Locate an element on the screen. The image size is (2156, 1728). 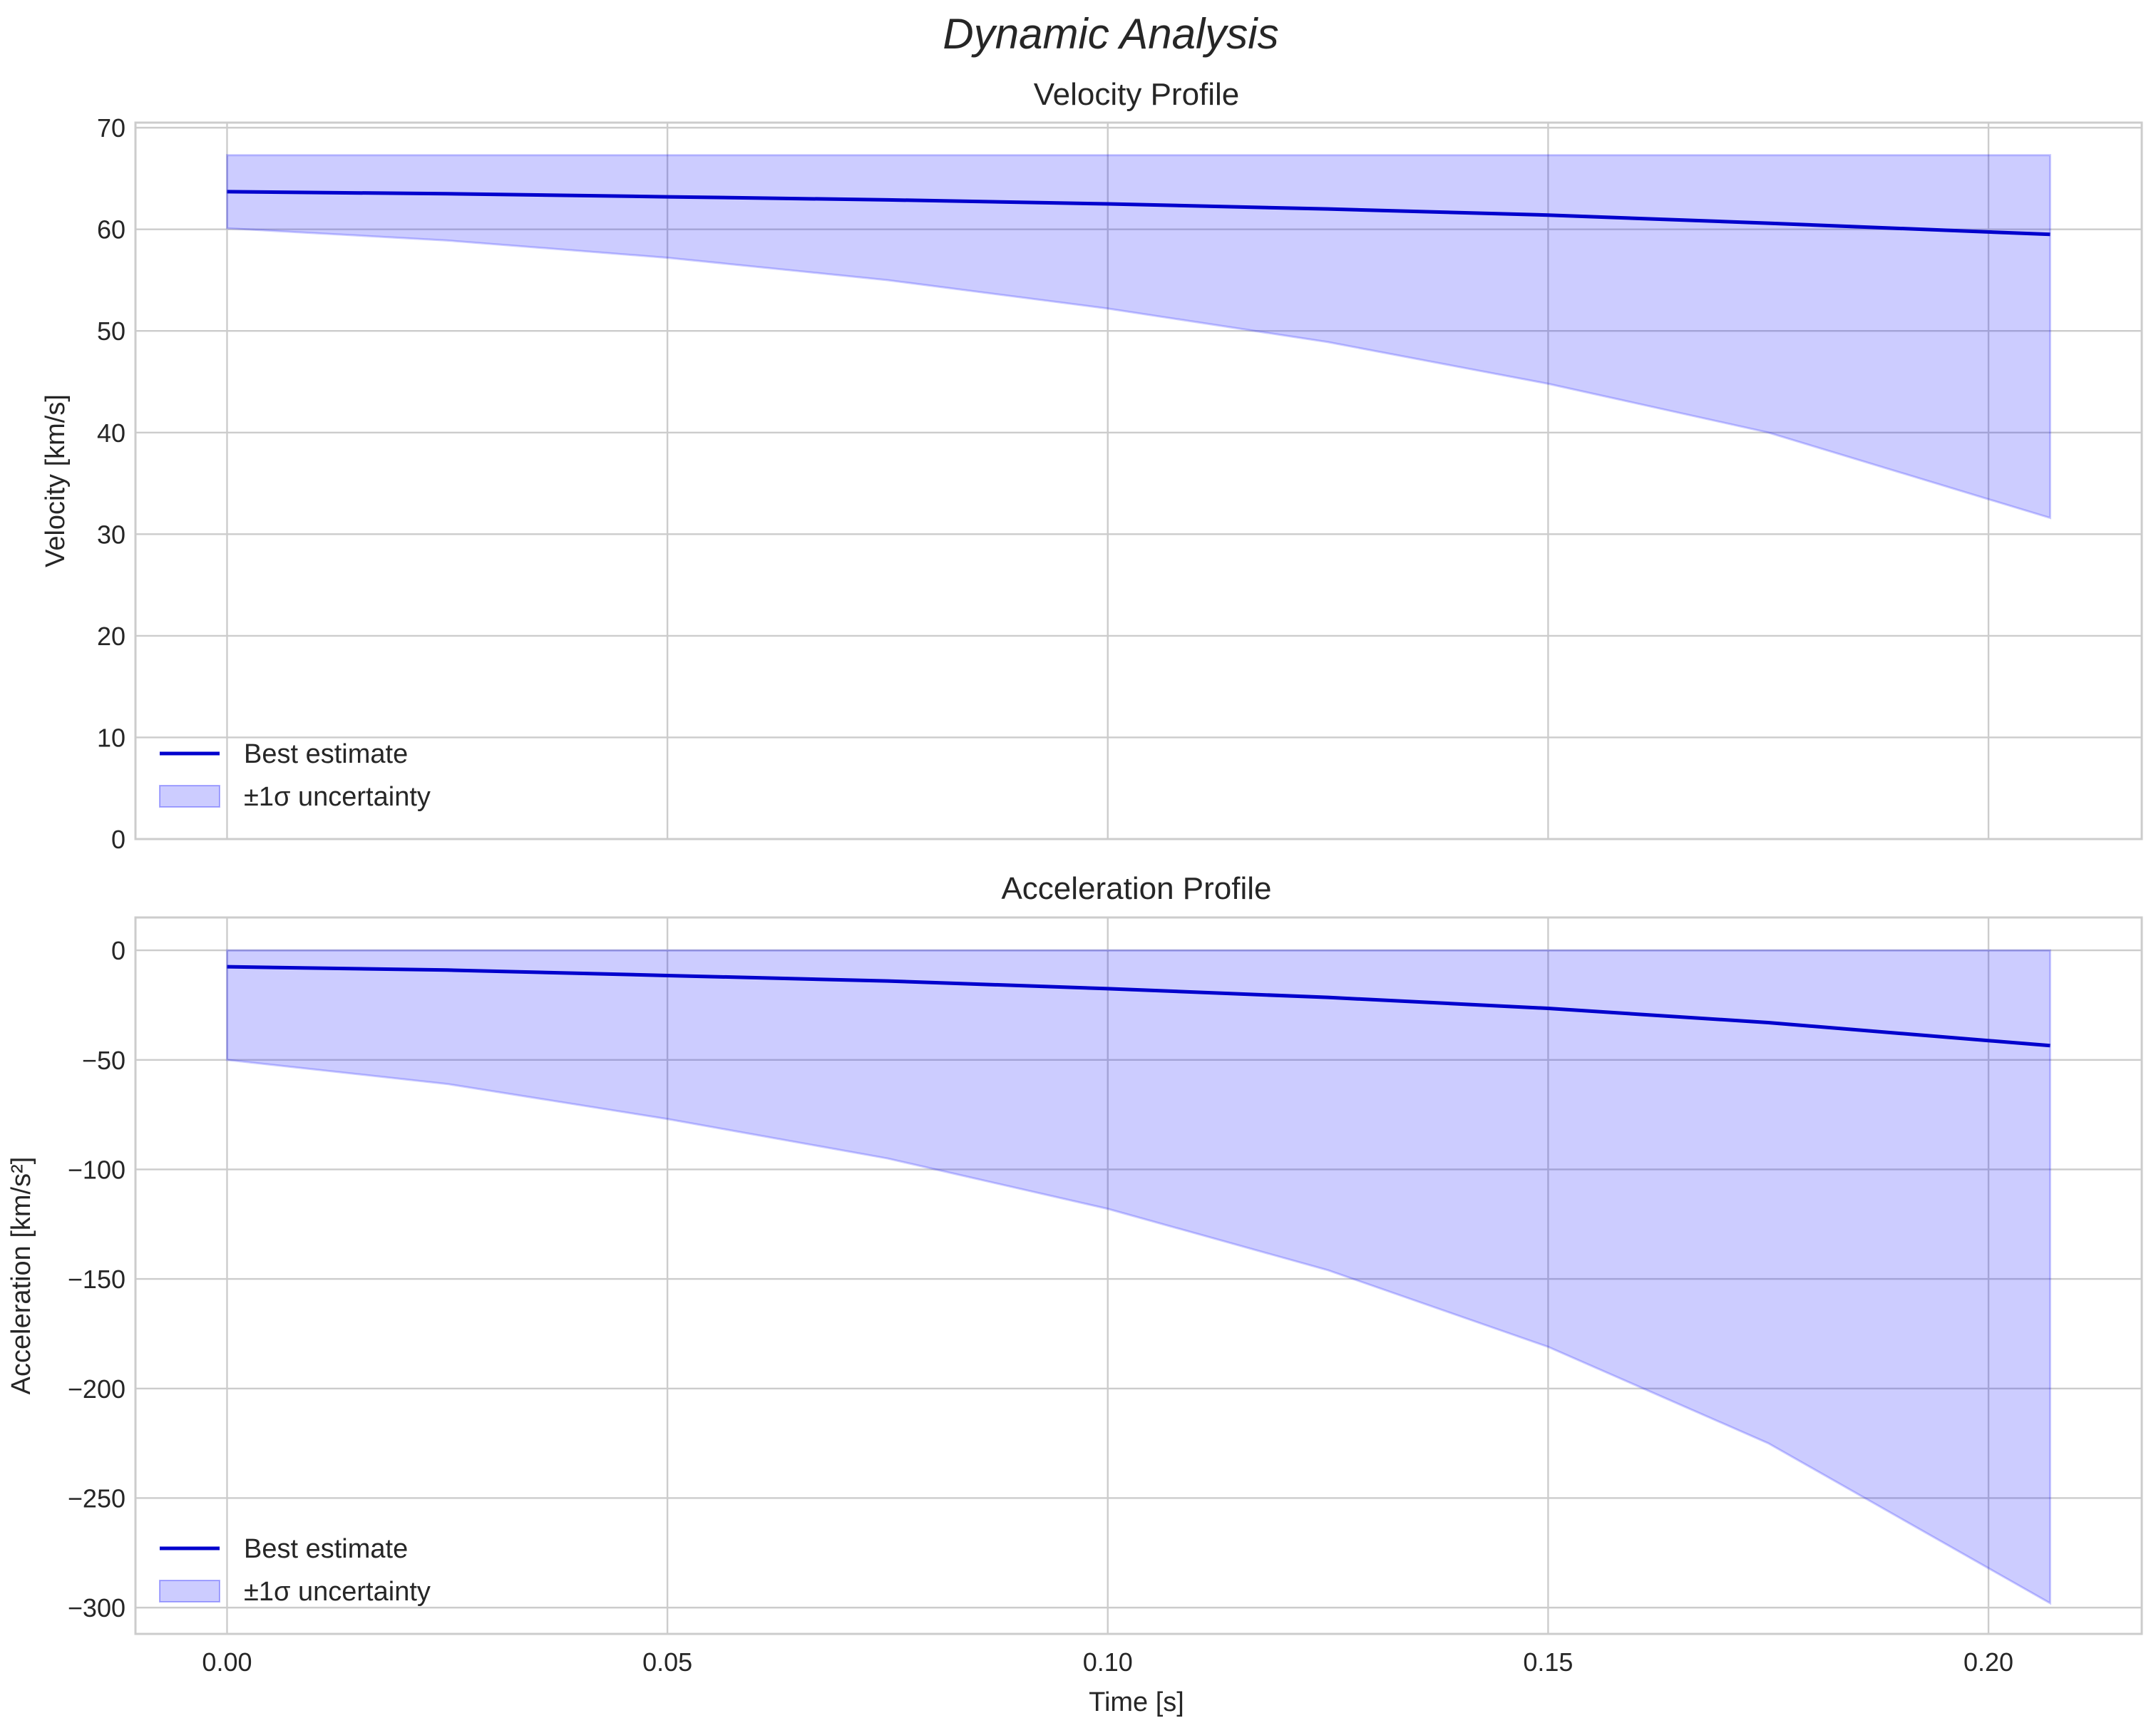
y-tick-label: 70 is located at coordinates (111, 128).